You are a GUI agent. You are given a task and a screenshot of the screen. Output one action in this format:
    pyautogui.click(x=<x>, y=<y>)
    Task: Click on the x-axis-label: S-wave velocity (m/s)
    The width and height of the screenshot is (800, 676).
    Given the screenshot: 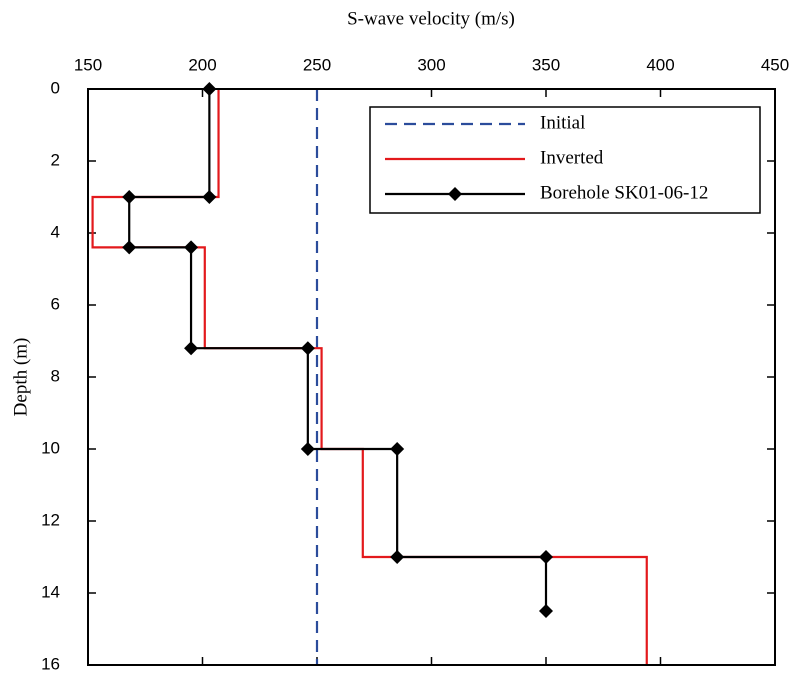 What is the action you would take?
    pyautogui.click(x=431, y=18)
    